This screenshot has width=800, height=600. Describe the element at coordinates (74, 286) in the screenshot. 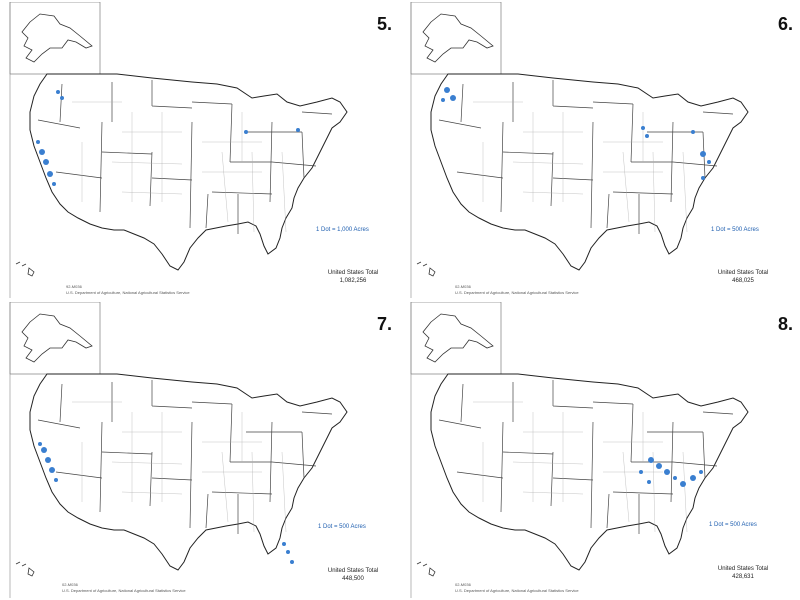

I see `map-id: 92-M036` at that location.